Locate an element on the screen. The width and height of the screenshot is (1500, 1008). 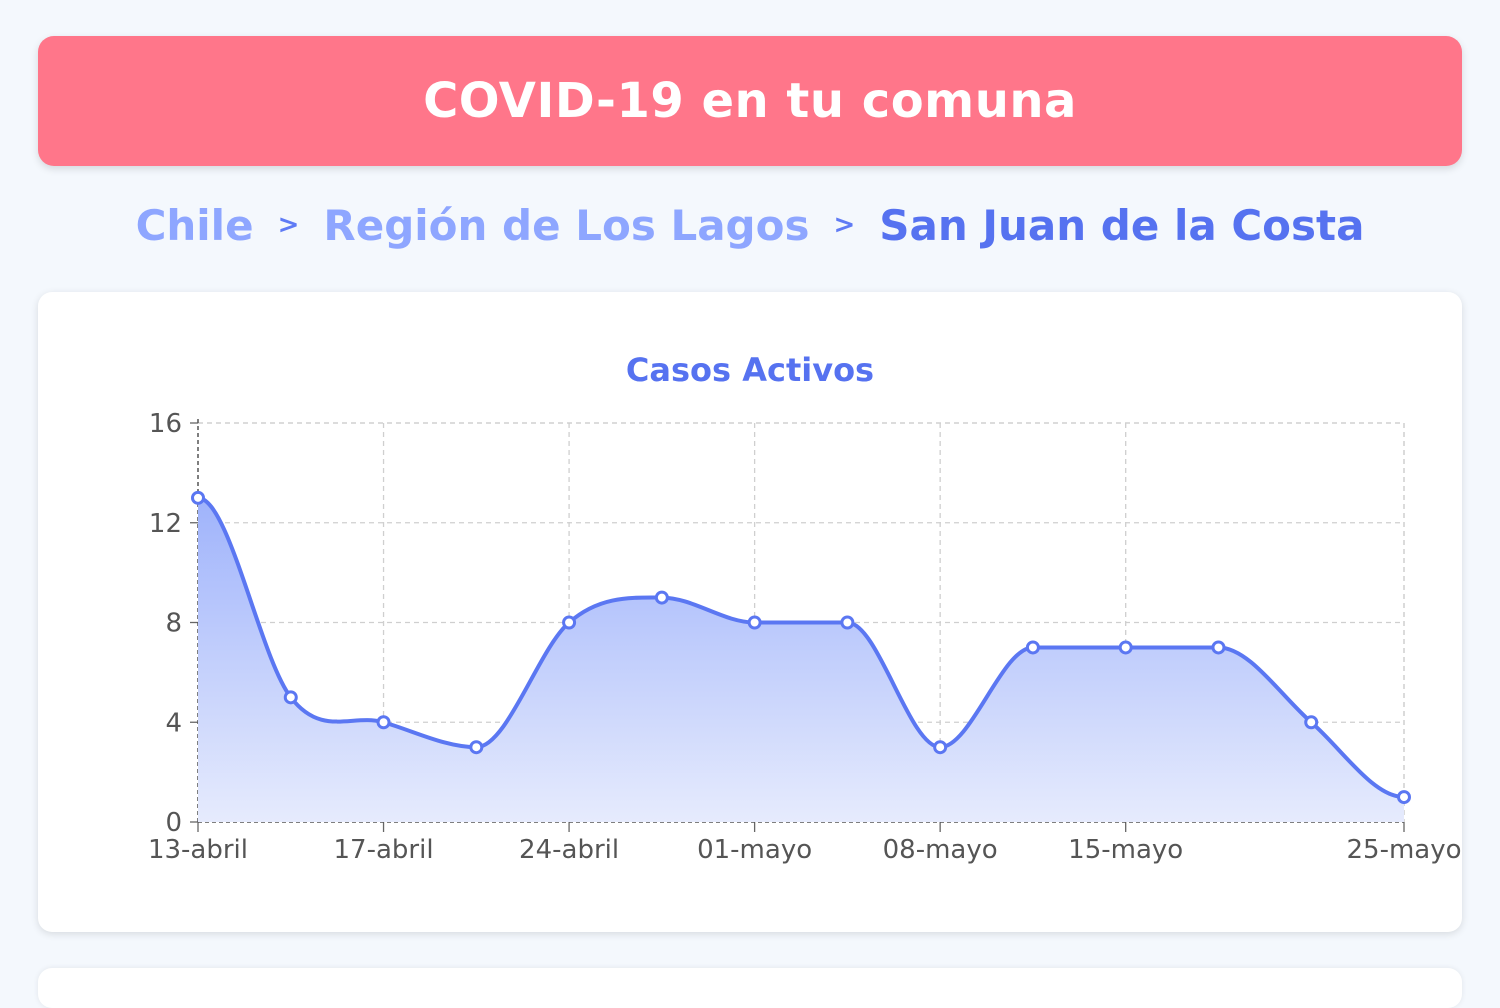
x-tick-label: 08-mayo is located at coordinates (940, 850).